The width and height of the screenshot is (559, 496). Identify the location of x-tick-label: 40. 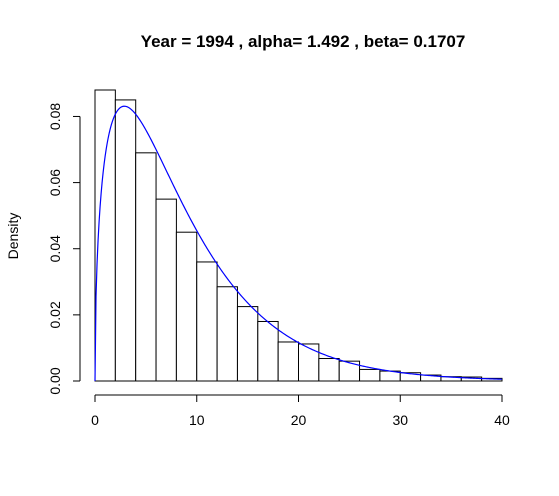
(502, 420).